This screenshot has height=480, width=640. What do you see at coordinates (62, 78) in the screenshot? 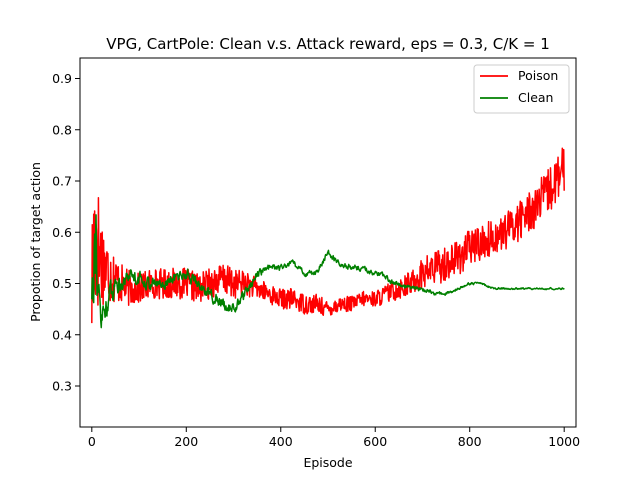
I see `y-tick-label: 0.9` at bounding box center [62, 78].